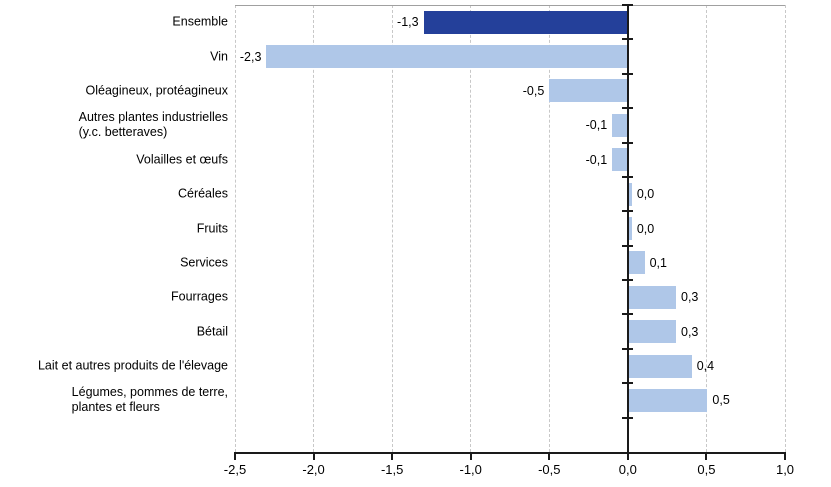 The image size is (831, 487). I want to click on value-label: -2,3, so click(250, 56).